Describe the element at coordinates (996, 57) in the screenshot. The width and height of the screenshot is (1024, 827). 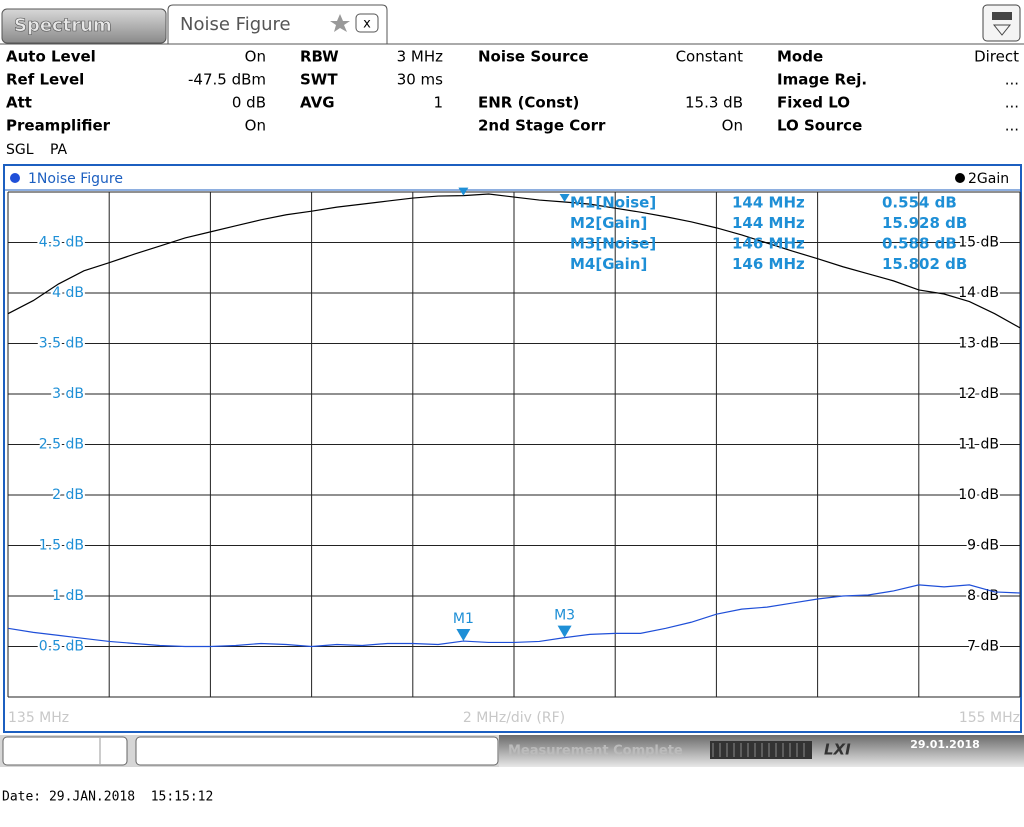
I see `setting-value: Direct` at that location.